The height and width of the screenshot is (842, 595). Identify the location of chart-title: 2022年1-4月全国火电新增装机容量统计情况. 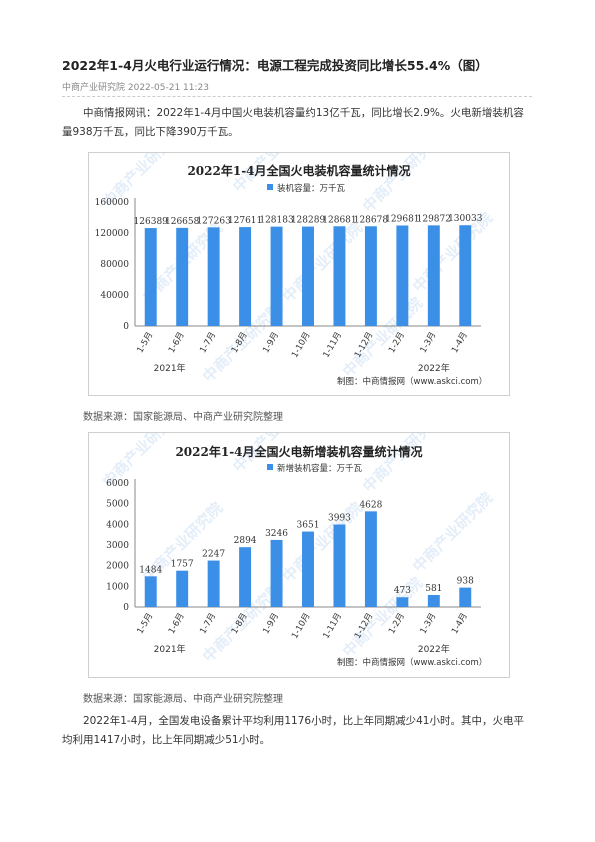
(298, 451).